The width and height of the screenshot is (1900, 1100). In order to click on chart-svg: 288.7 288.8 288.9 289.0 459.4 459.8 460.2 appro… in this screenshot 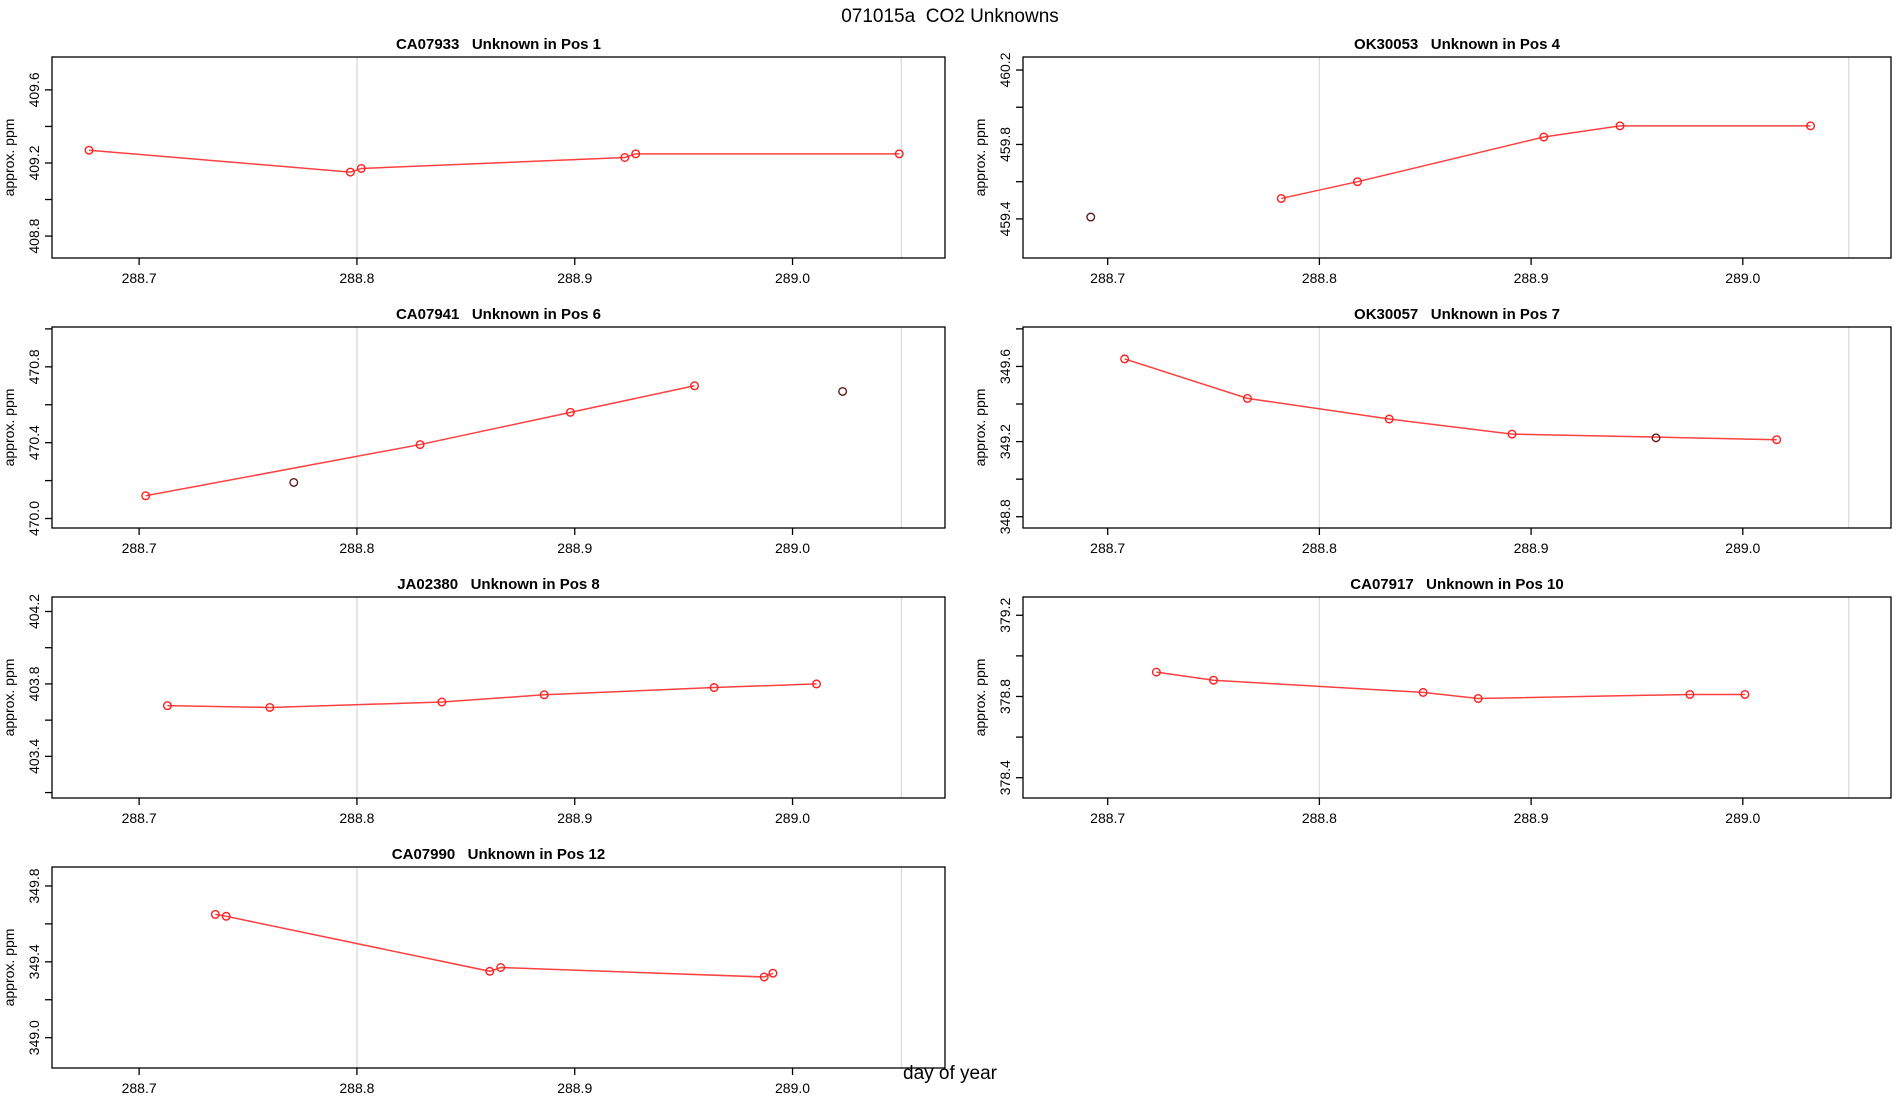, I will do `click(1432, 161)`.